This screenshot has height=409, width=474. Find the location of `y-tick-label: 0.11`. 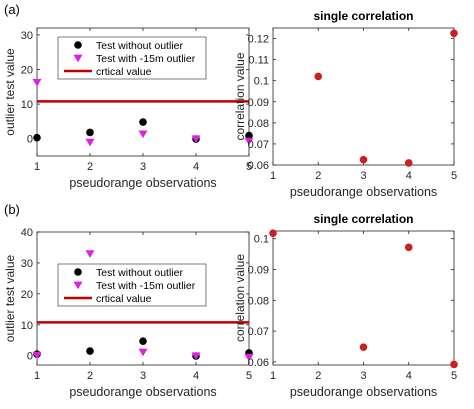

y-tick-label: 0.11 is located at coordinates (258, 61).